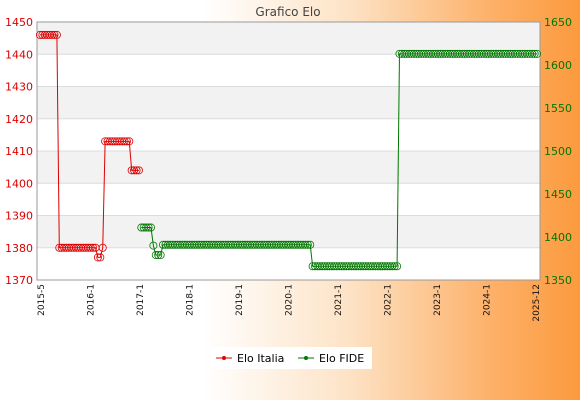 The height and width of the screenshot is (400, 580). Describe the element at coordinates (19, 22) in the screenshot. I see `left-axis-tick-label: 1450` at that location.